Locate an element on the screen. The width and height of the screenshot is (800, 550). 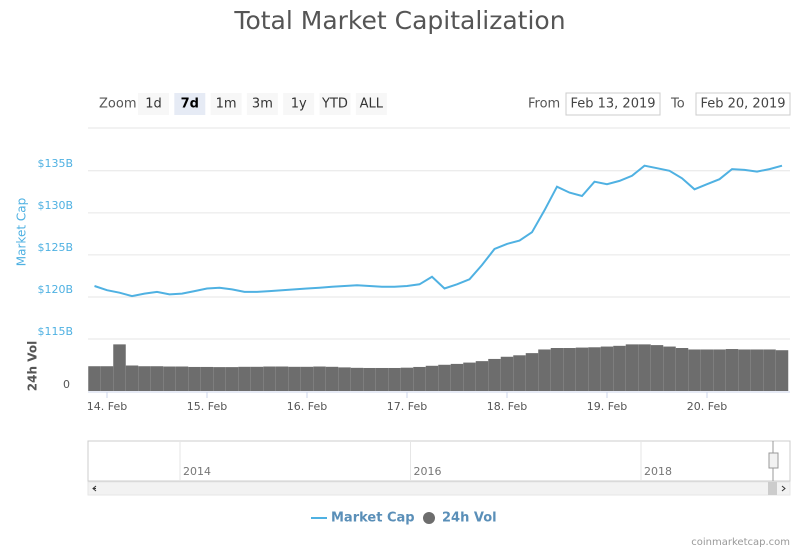
range-button-label: YTD is located at coordinates (334, 104).